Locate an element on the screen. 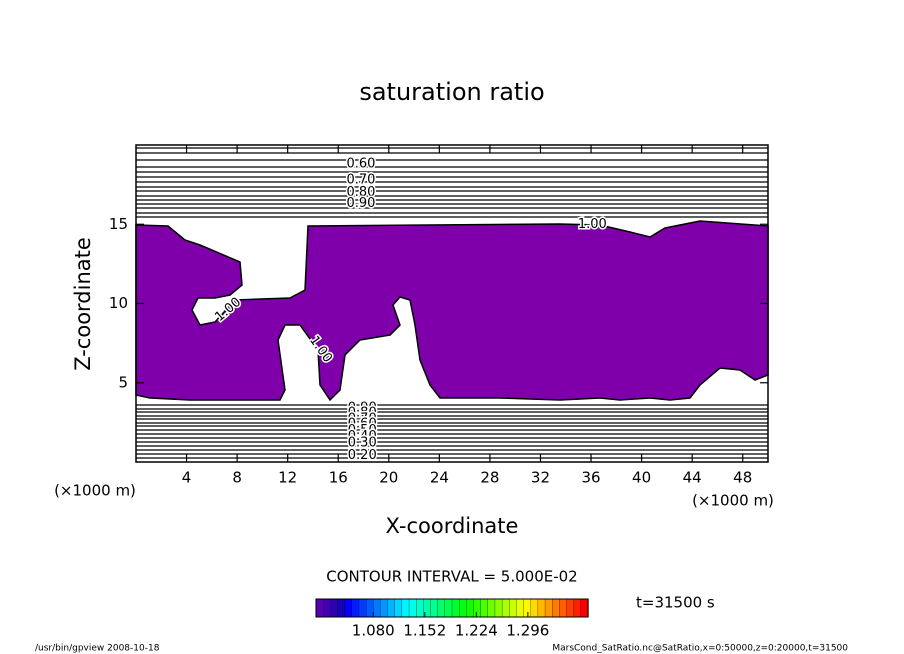 The image size is (904, 654). time-label: t=31500 s is located at coordinates (675, 603).